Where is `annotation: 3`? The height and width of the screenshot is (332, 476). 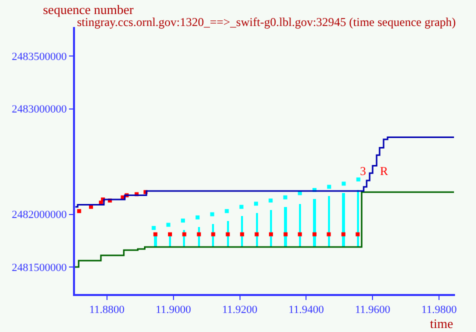 annotation: 3 is located at coordinates (363, 171).